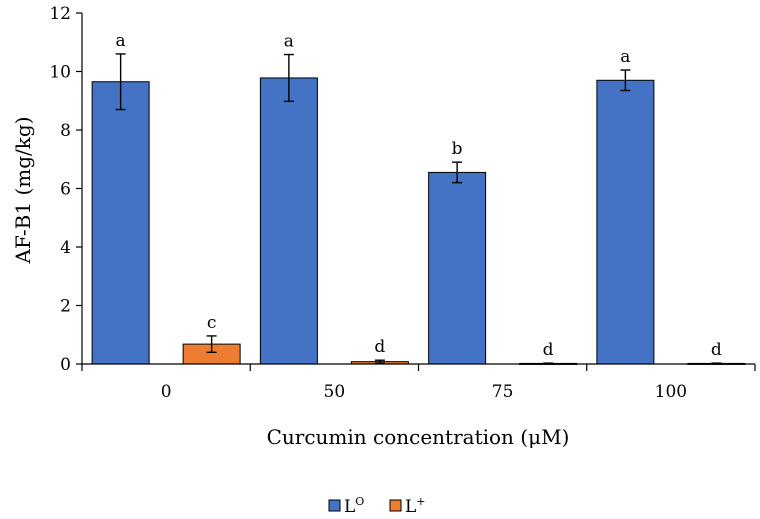 This screenshot has height=519, width=760. Describe the element at coordinates (65, 307) in the screenshot. I see `y-tick-label-1: 2` at that location.